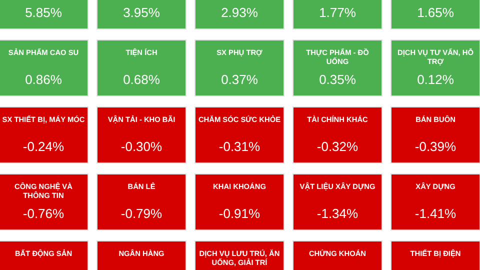 The image size is (480, 270). I want to click on data-label: 0.35%, so click(337, 79).